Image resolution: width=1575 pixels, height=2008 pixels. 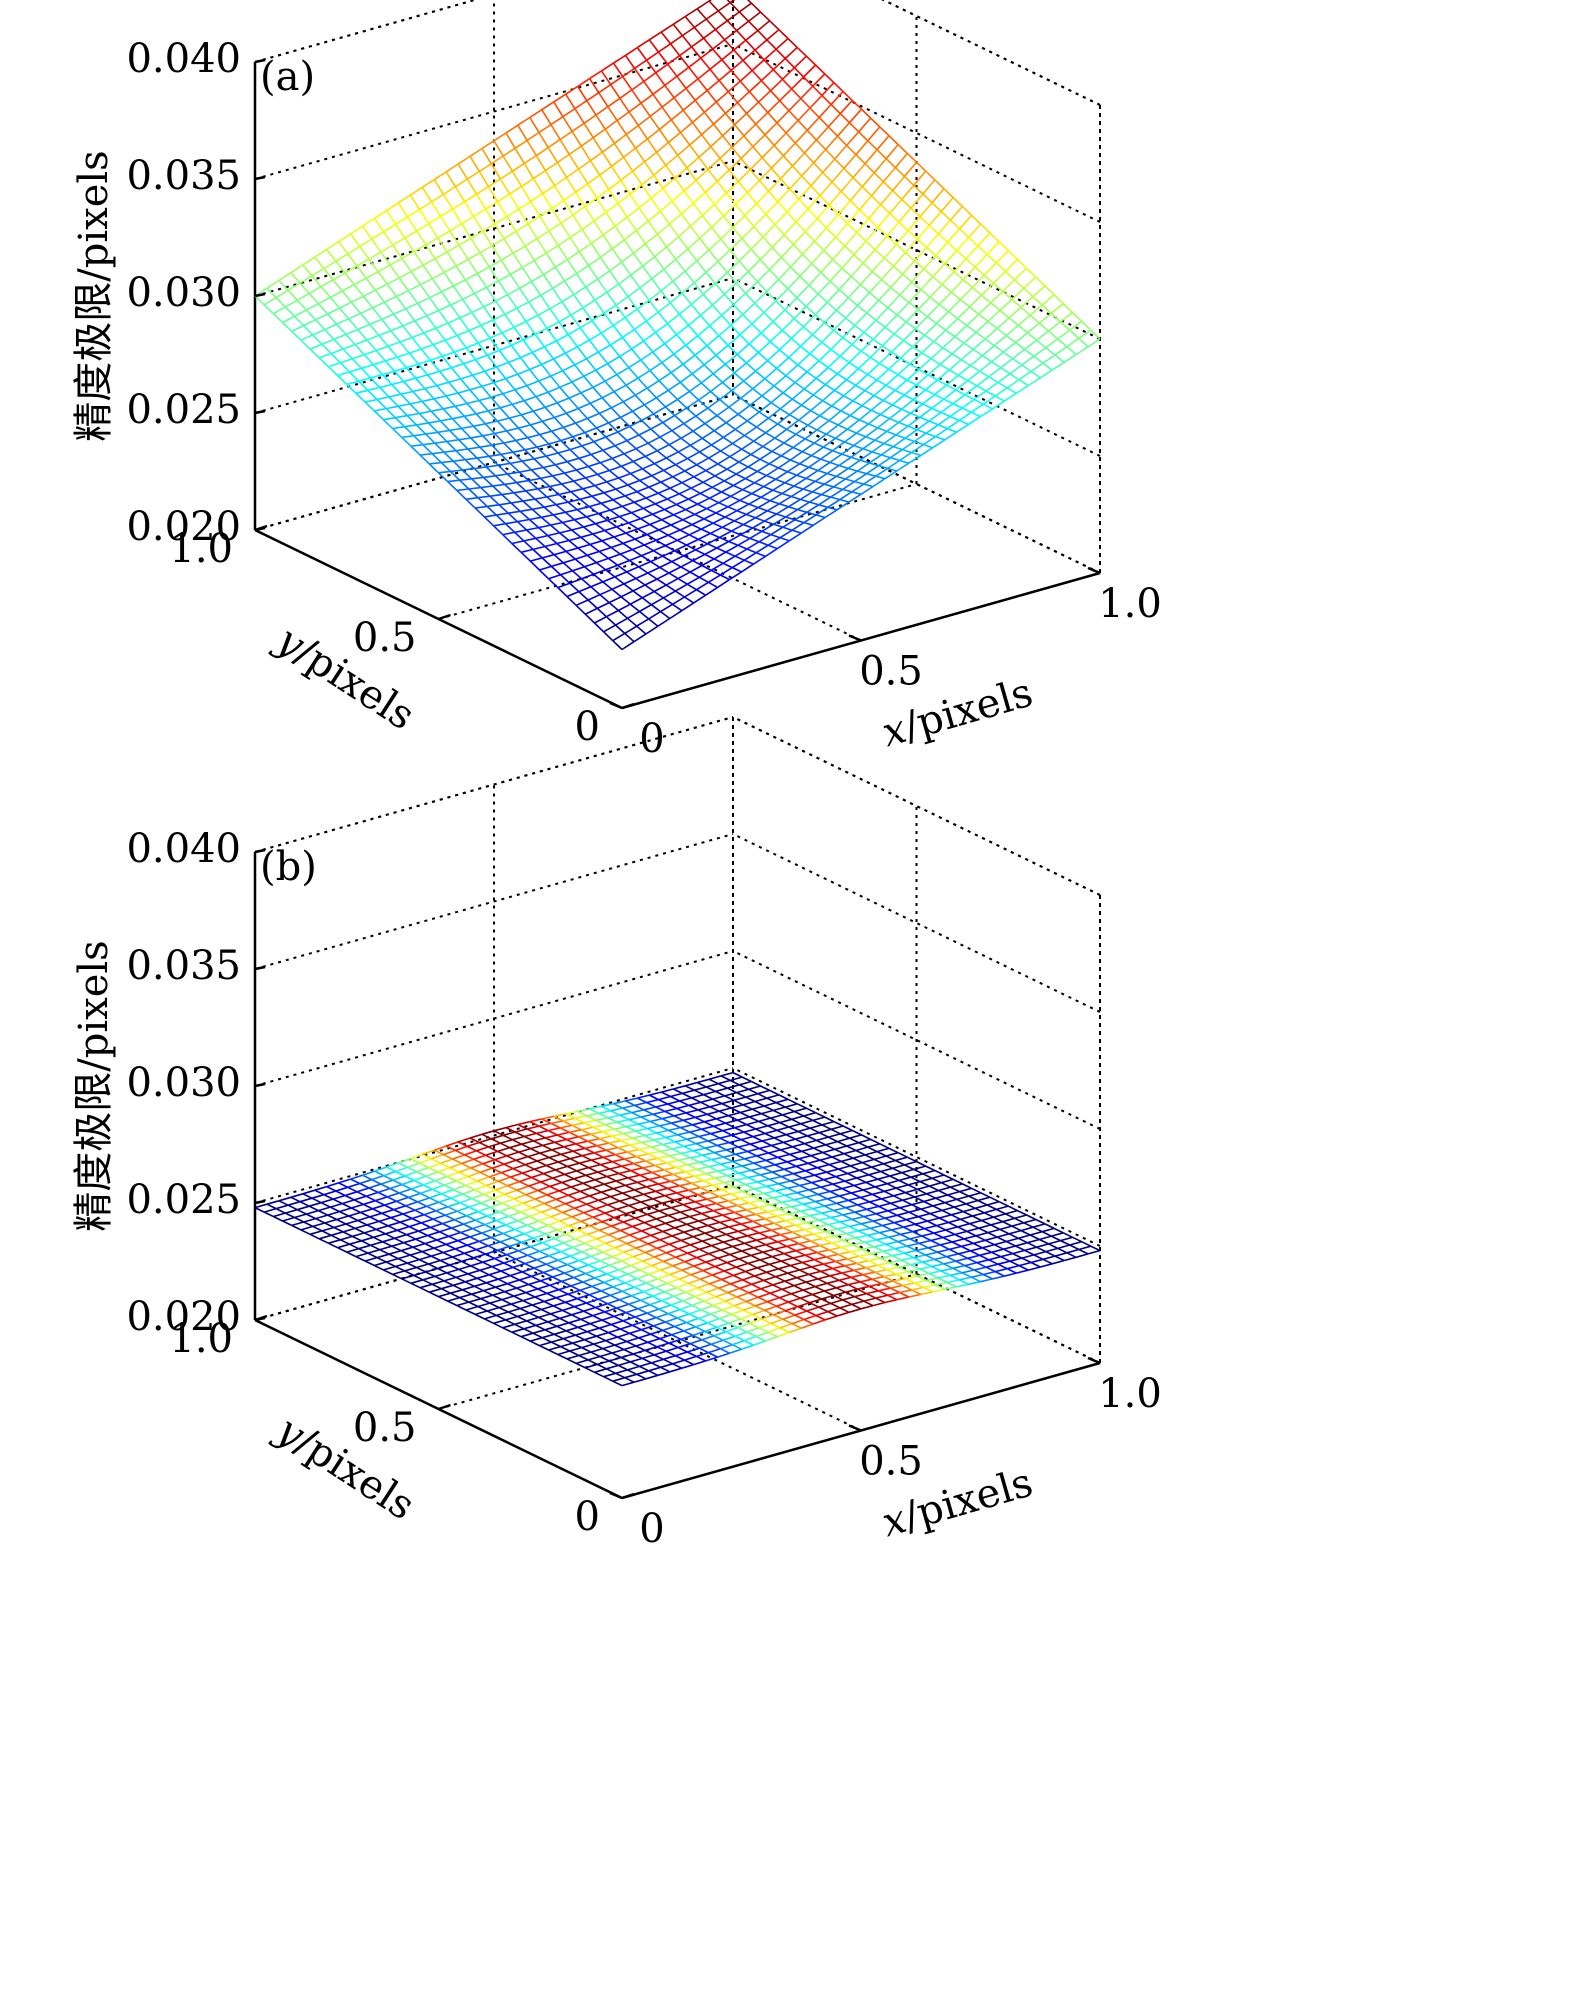 I want to click on x-tick-label: 0.5, so click(x=891, y=672).